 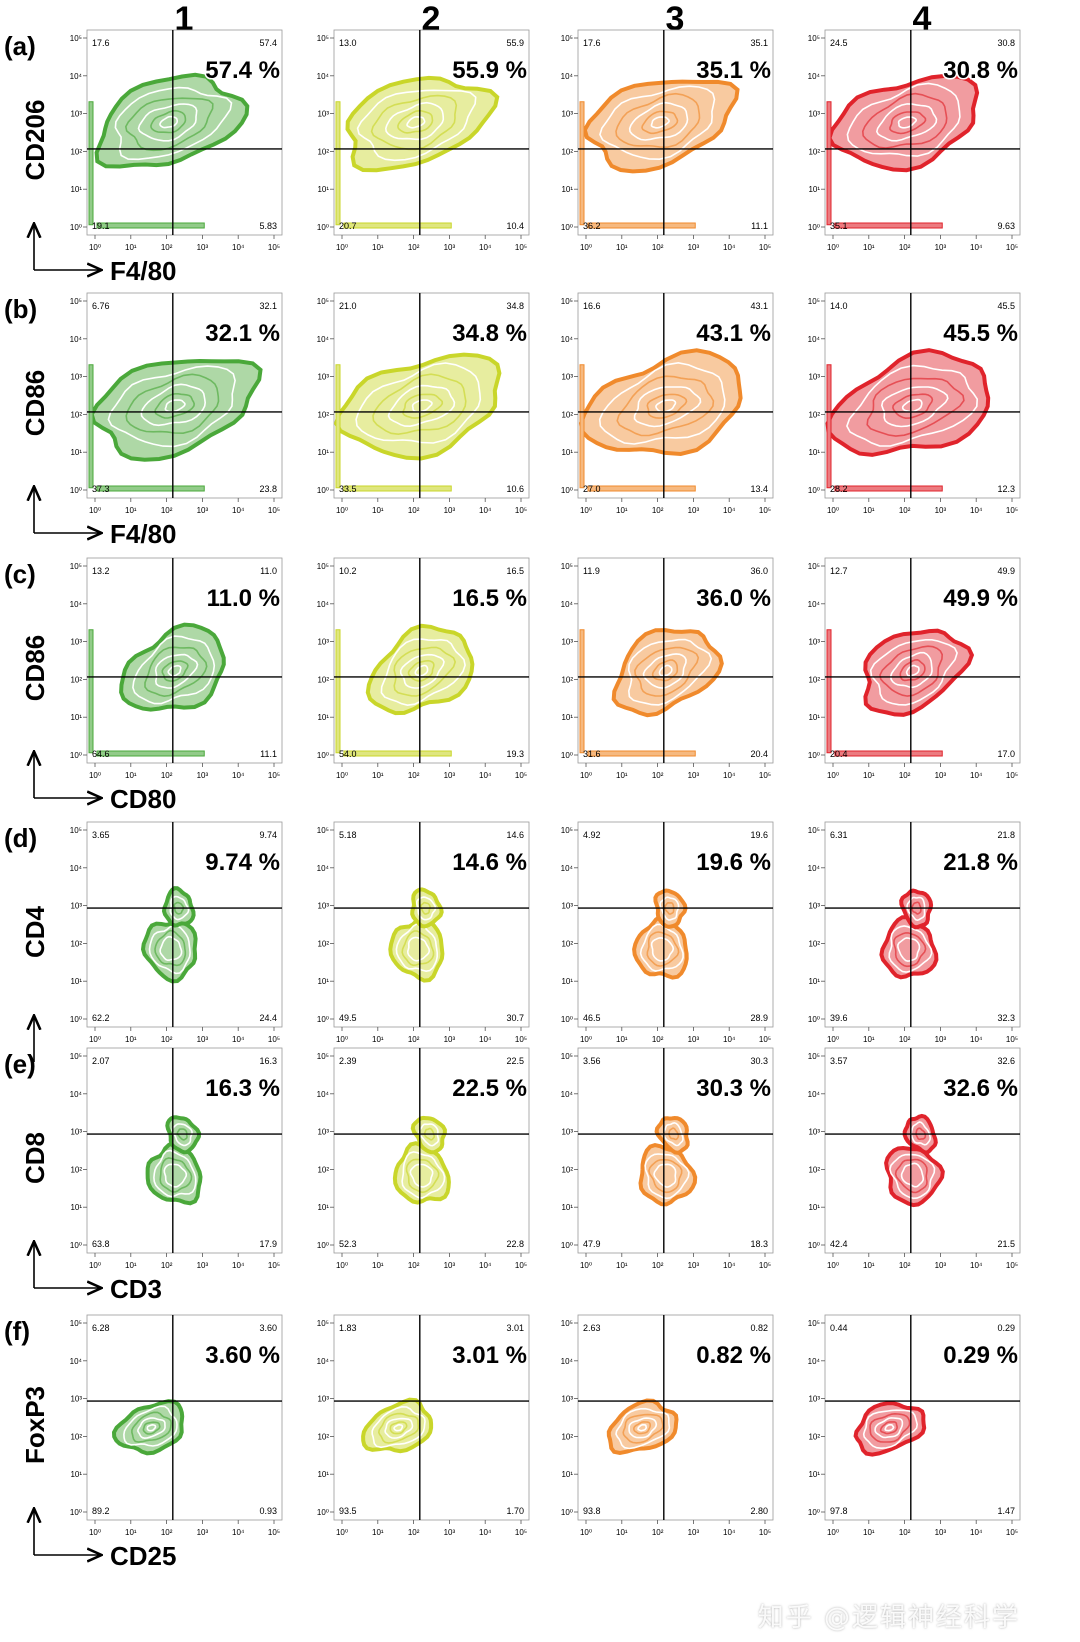 What do you see at coordinates (592, 1061) in the screenshot?
I see `quadrant-value-ul: 3.56` at bounding box center [592, 1061].